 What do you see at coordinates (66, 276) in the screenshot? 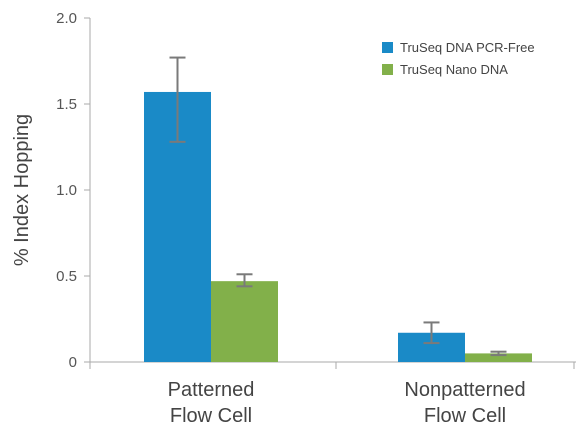
I see `y-tick-label: 0.5` at bounding box center [66, 276].